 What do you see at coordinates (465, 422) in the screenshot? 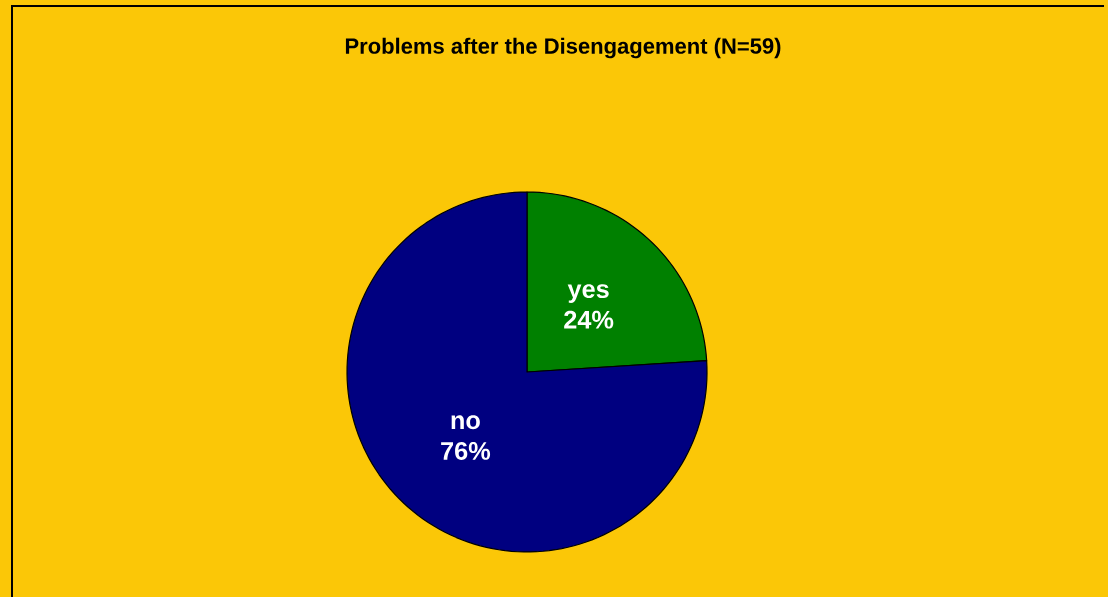
I see `slice-label: no` at bounding box center [465, 422].